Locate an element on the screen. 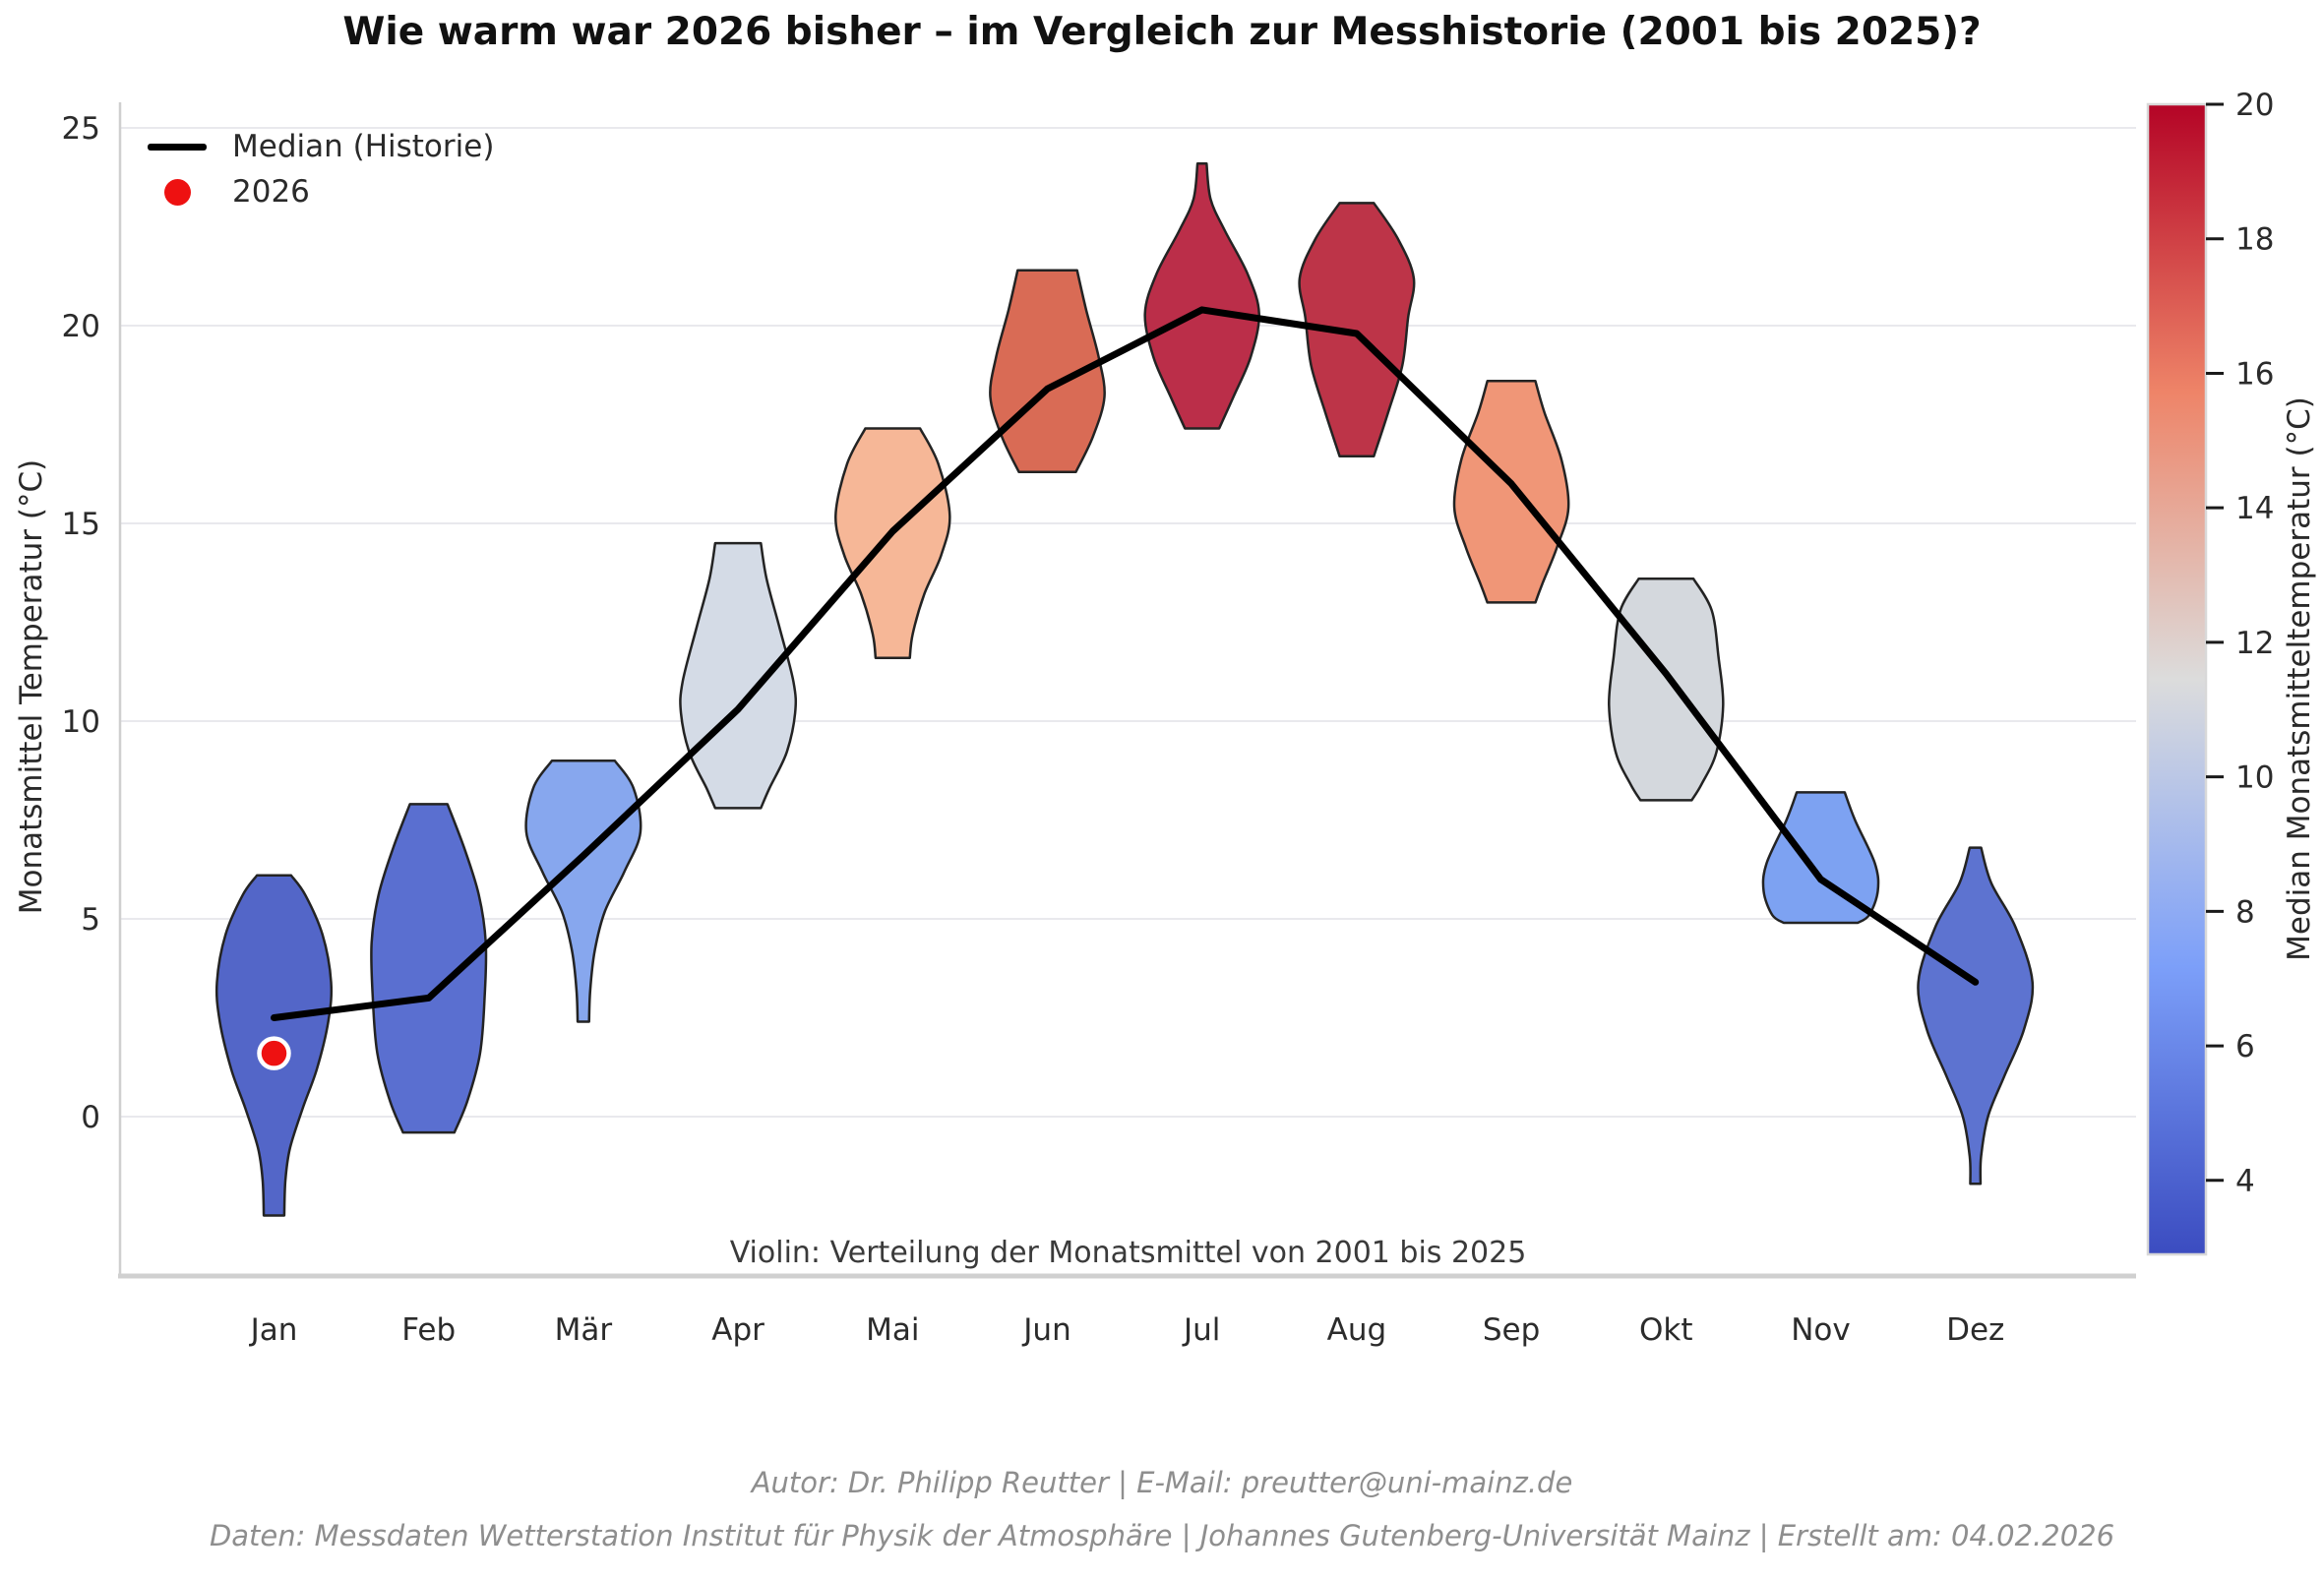 Image resolution: width=2324 pixels, height=1580 pixels. colorbar is located at coordinates (2177, 679).